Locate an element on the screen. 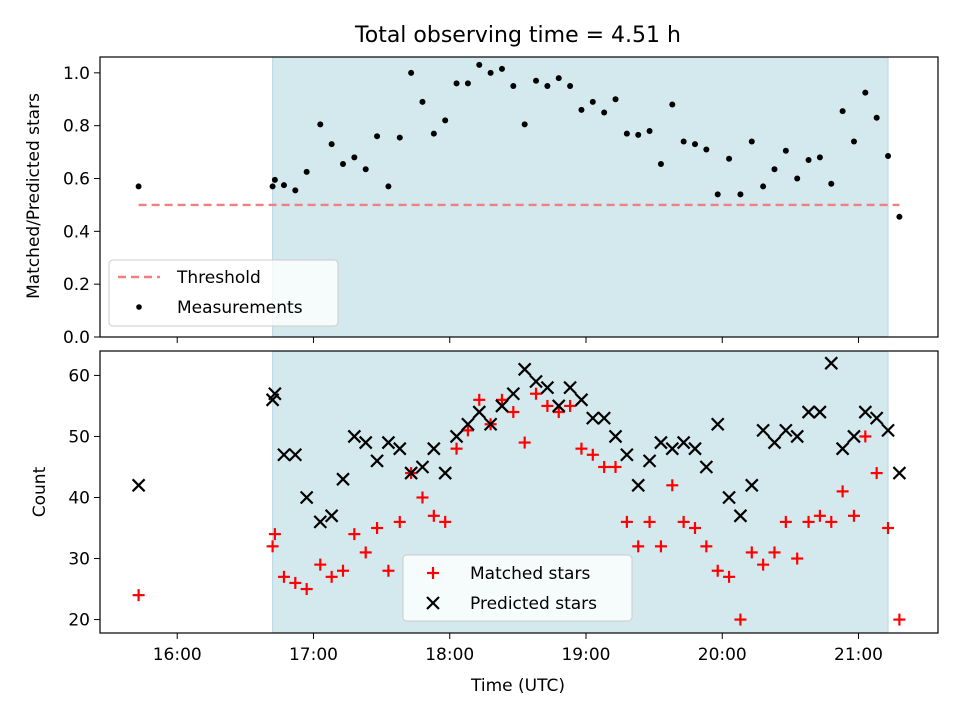 This screenshot has height=720, width=960. top-y-axis-label: Matched/Predicted stars is located at coordinates (34, 196).